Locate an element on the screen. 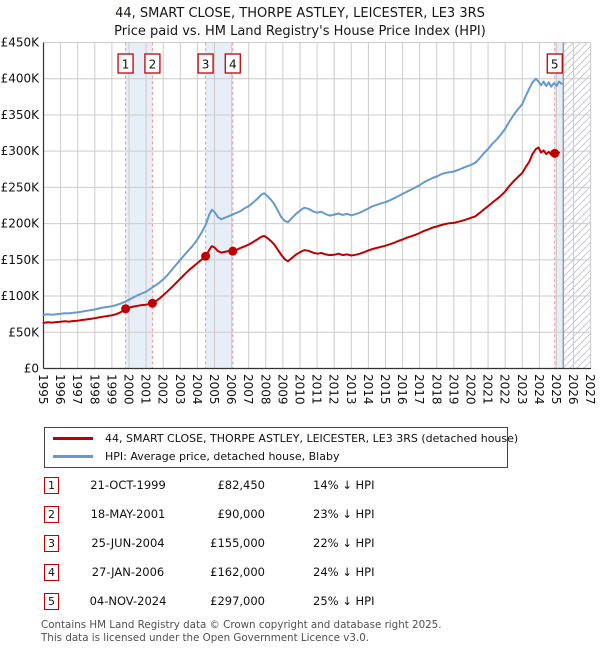 Image resolution: width=600 pixels, height=650 pixels. sale-date: 27-JAN-2006 is located at coordinates (128, 572).